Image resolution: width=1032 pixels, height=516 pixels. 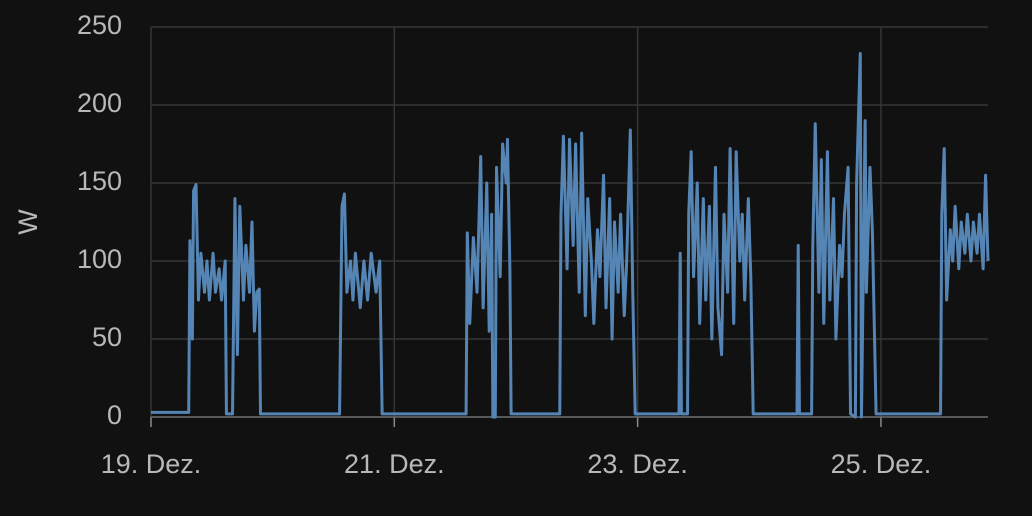 I want to click on x-tick-label: 19. Dez., so click(x=151, y=464).